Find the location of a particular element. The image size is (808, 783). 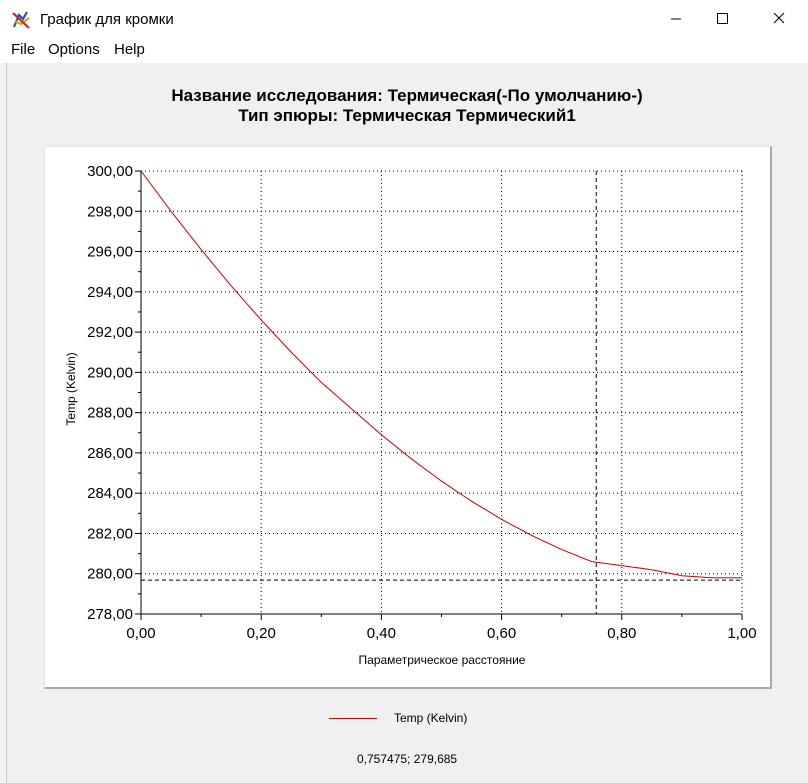

menu-file: File is located at coordinates (23, 49).